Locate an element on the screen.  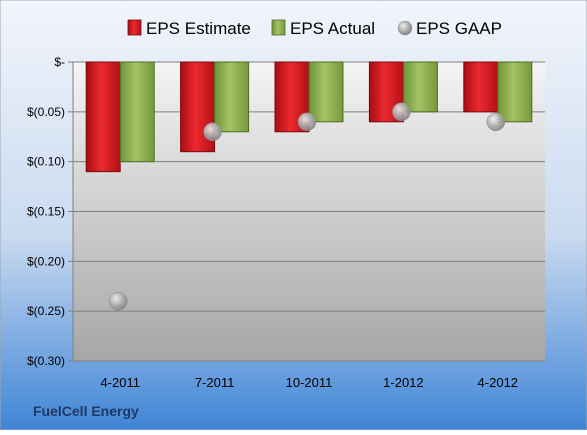
y-tick-label: $(0.10) is located at coordinates (46, 162).